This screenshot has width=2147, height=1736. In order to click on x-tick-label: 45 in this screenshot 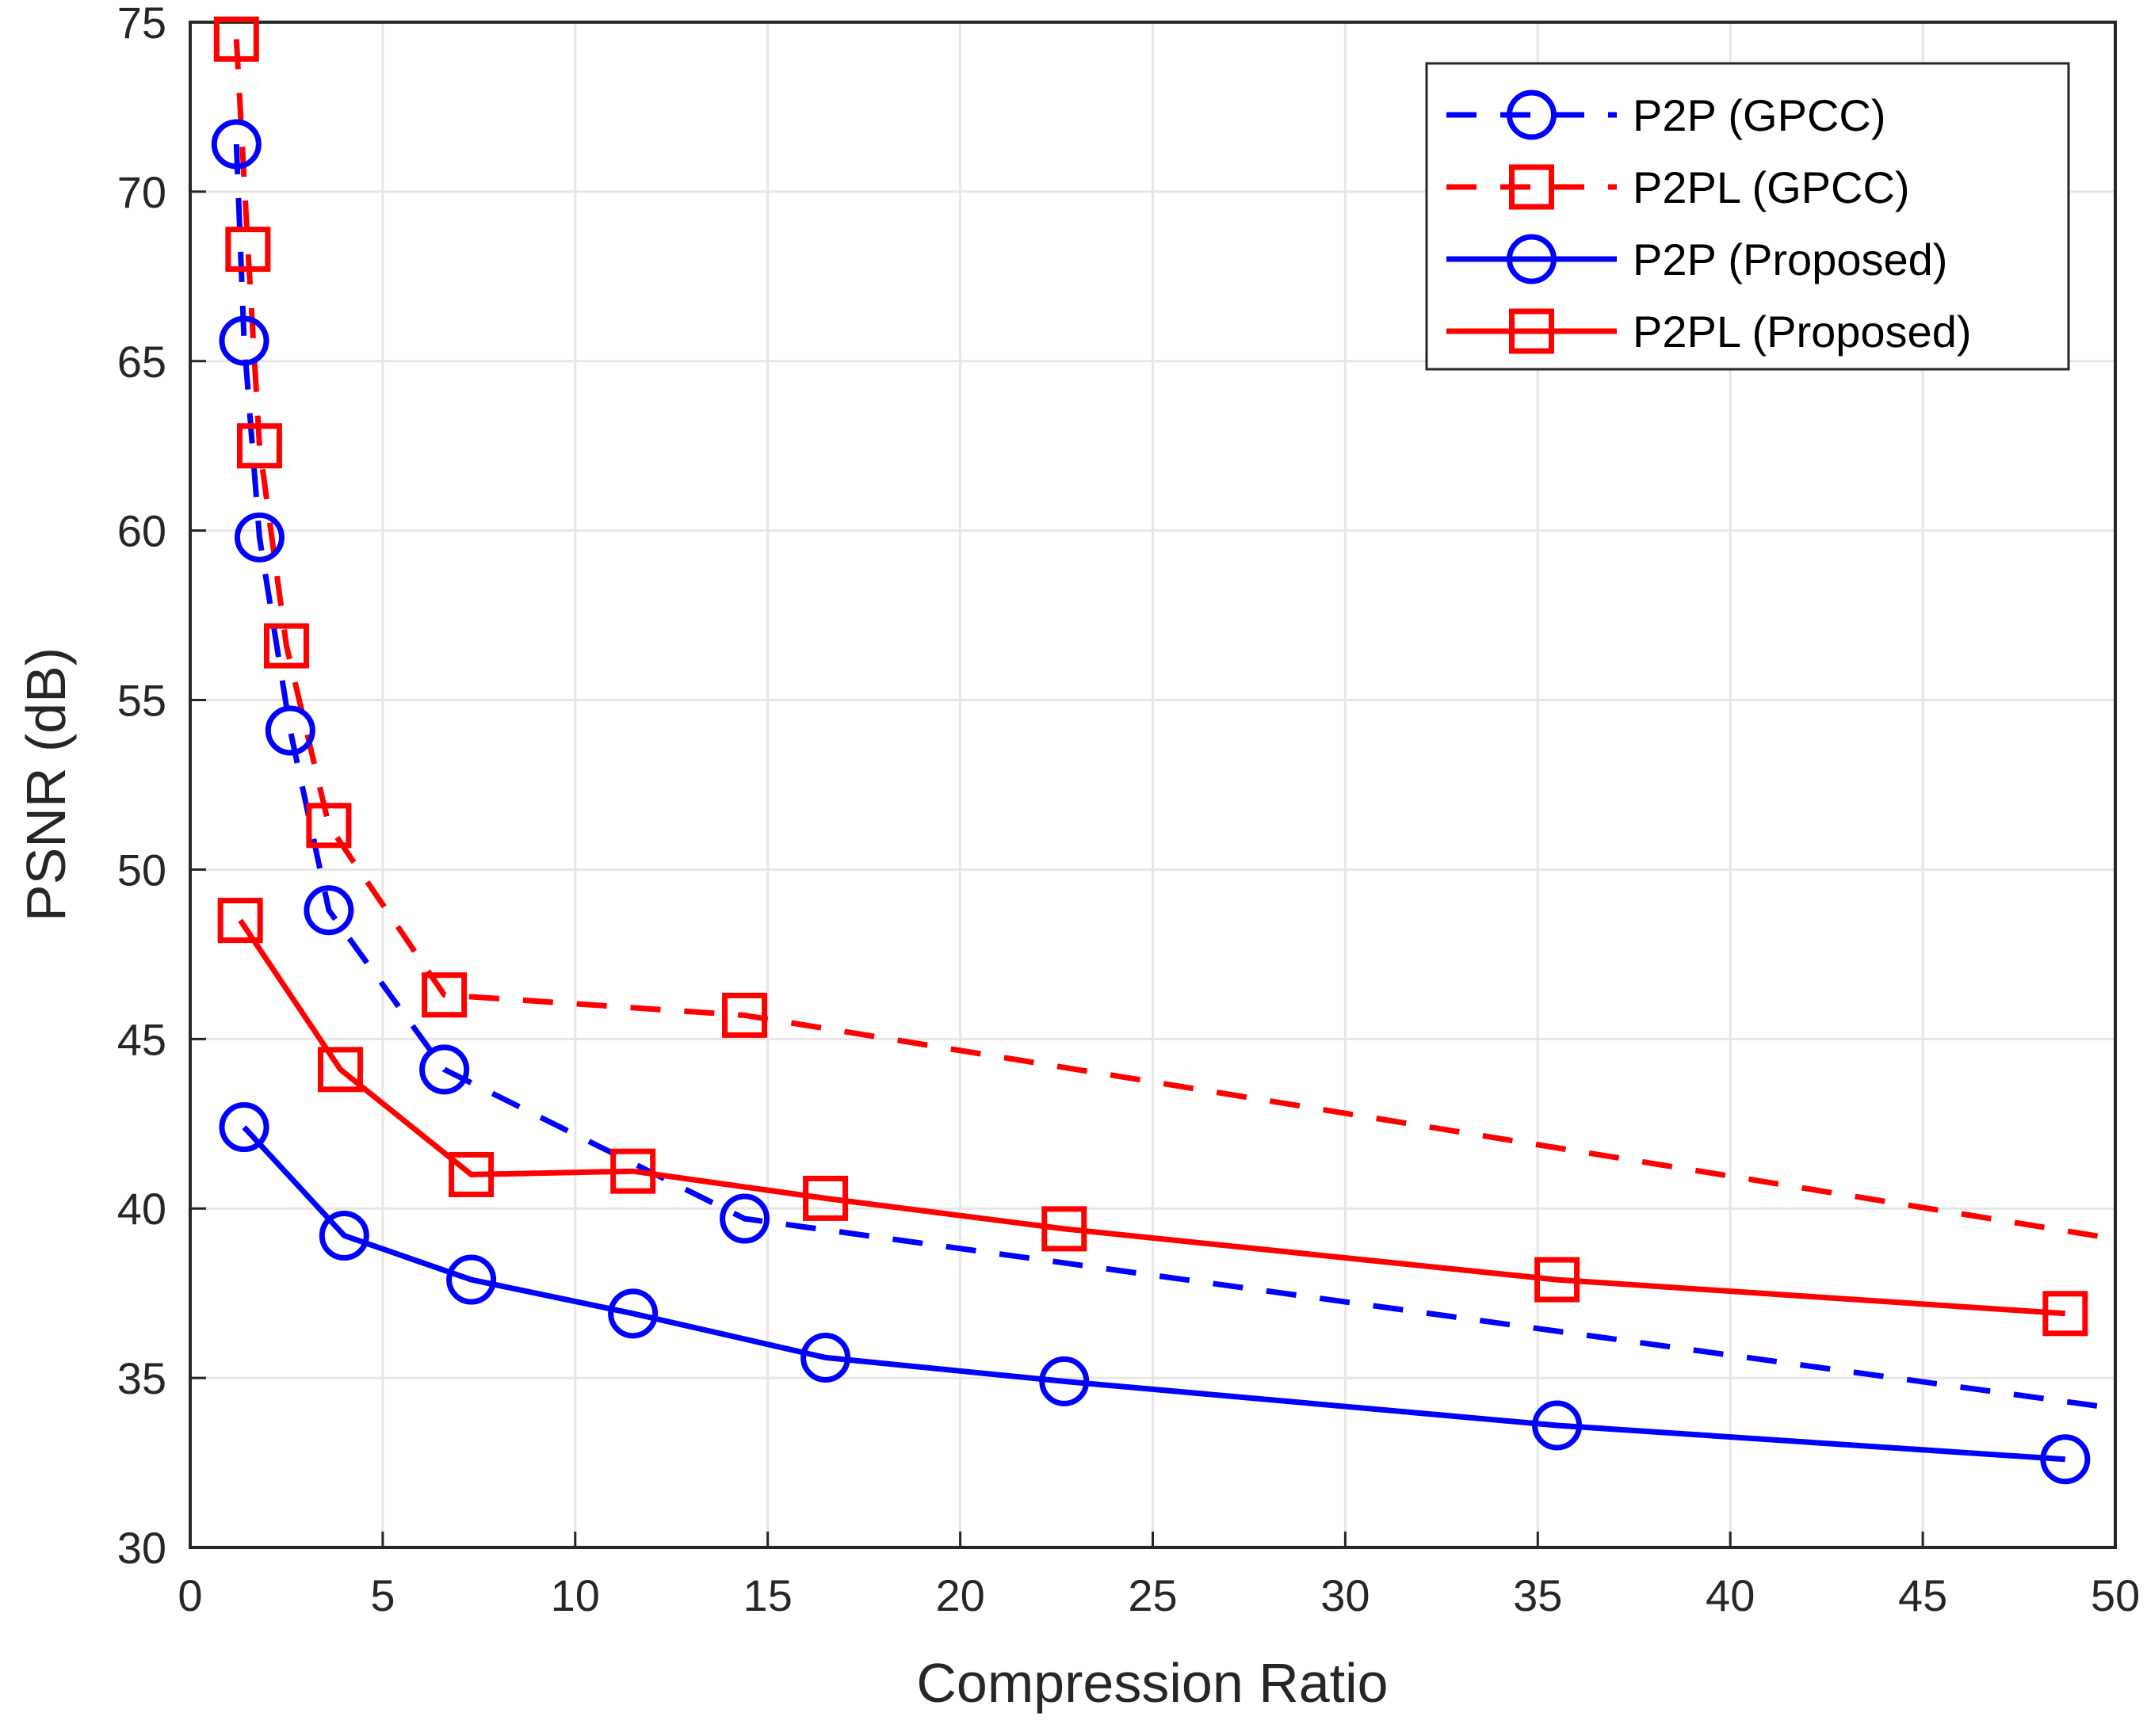, I will do `click(1922, 1595)`.